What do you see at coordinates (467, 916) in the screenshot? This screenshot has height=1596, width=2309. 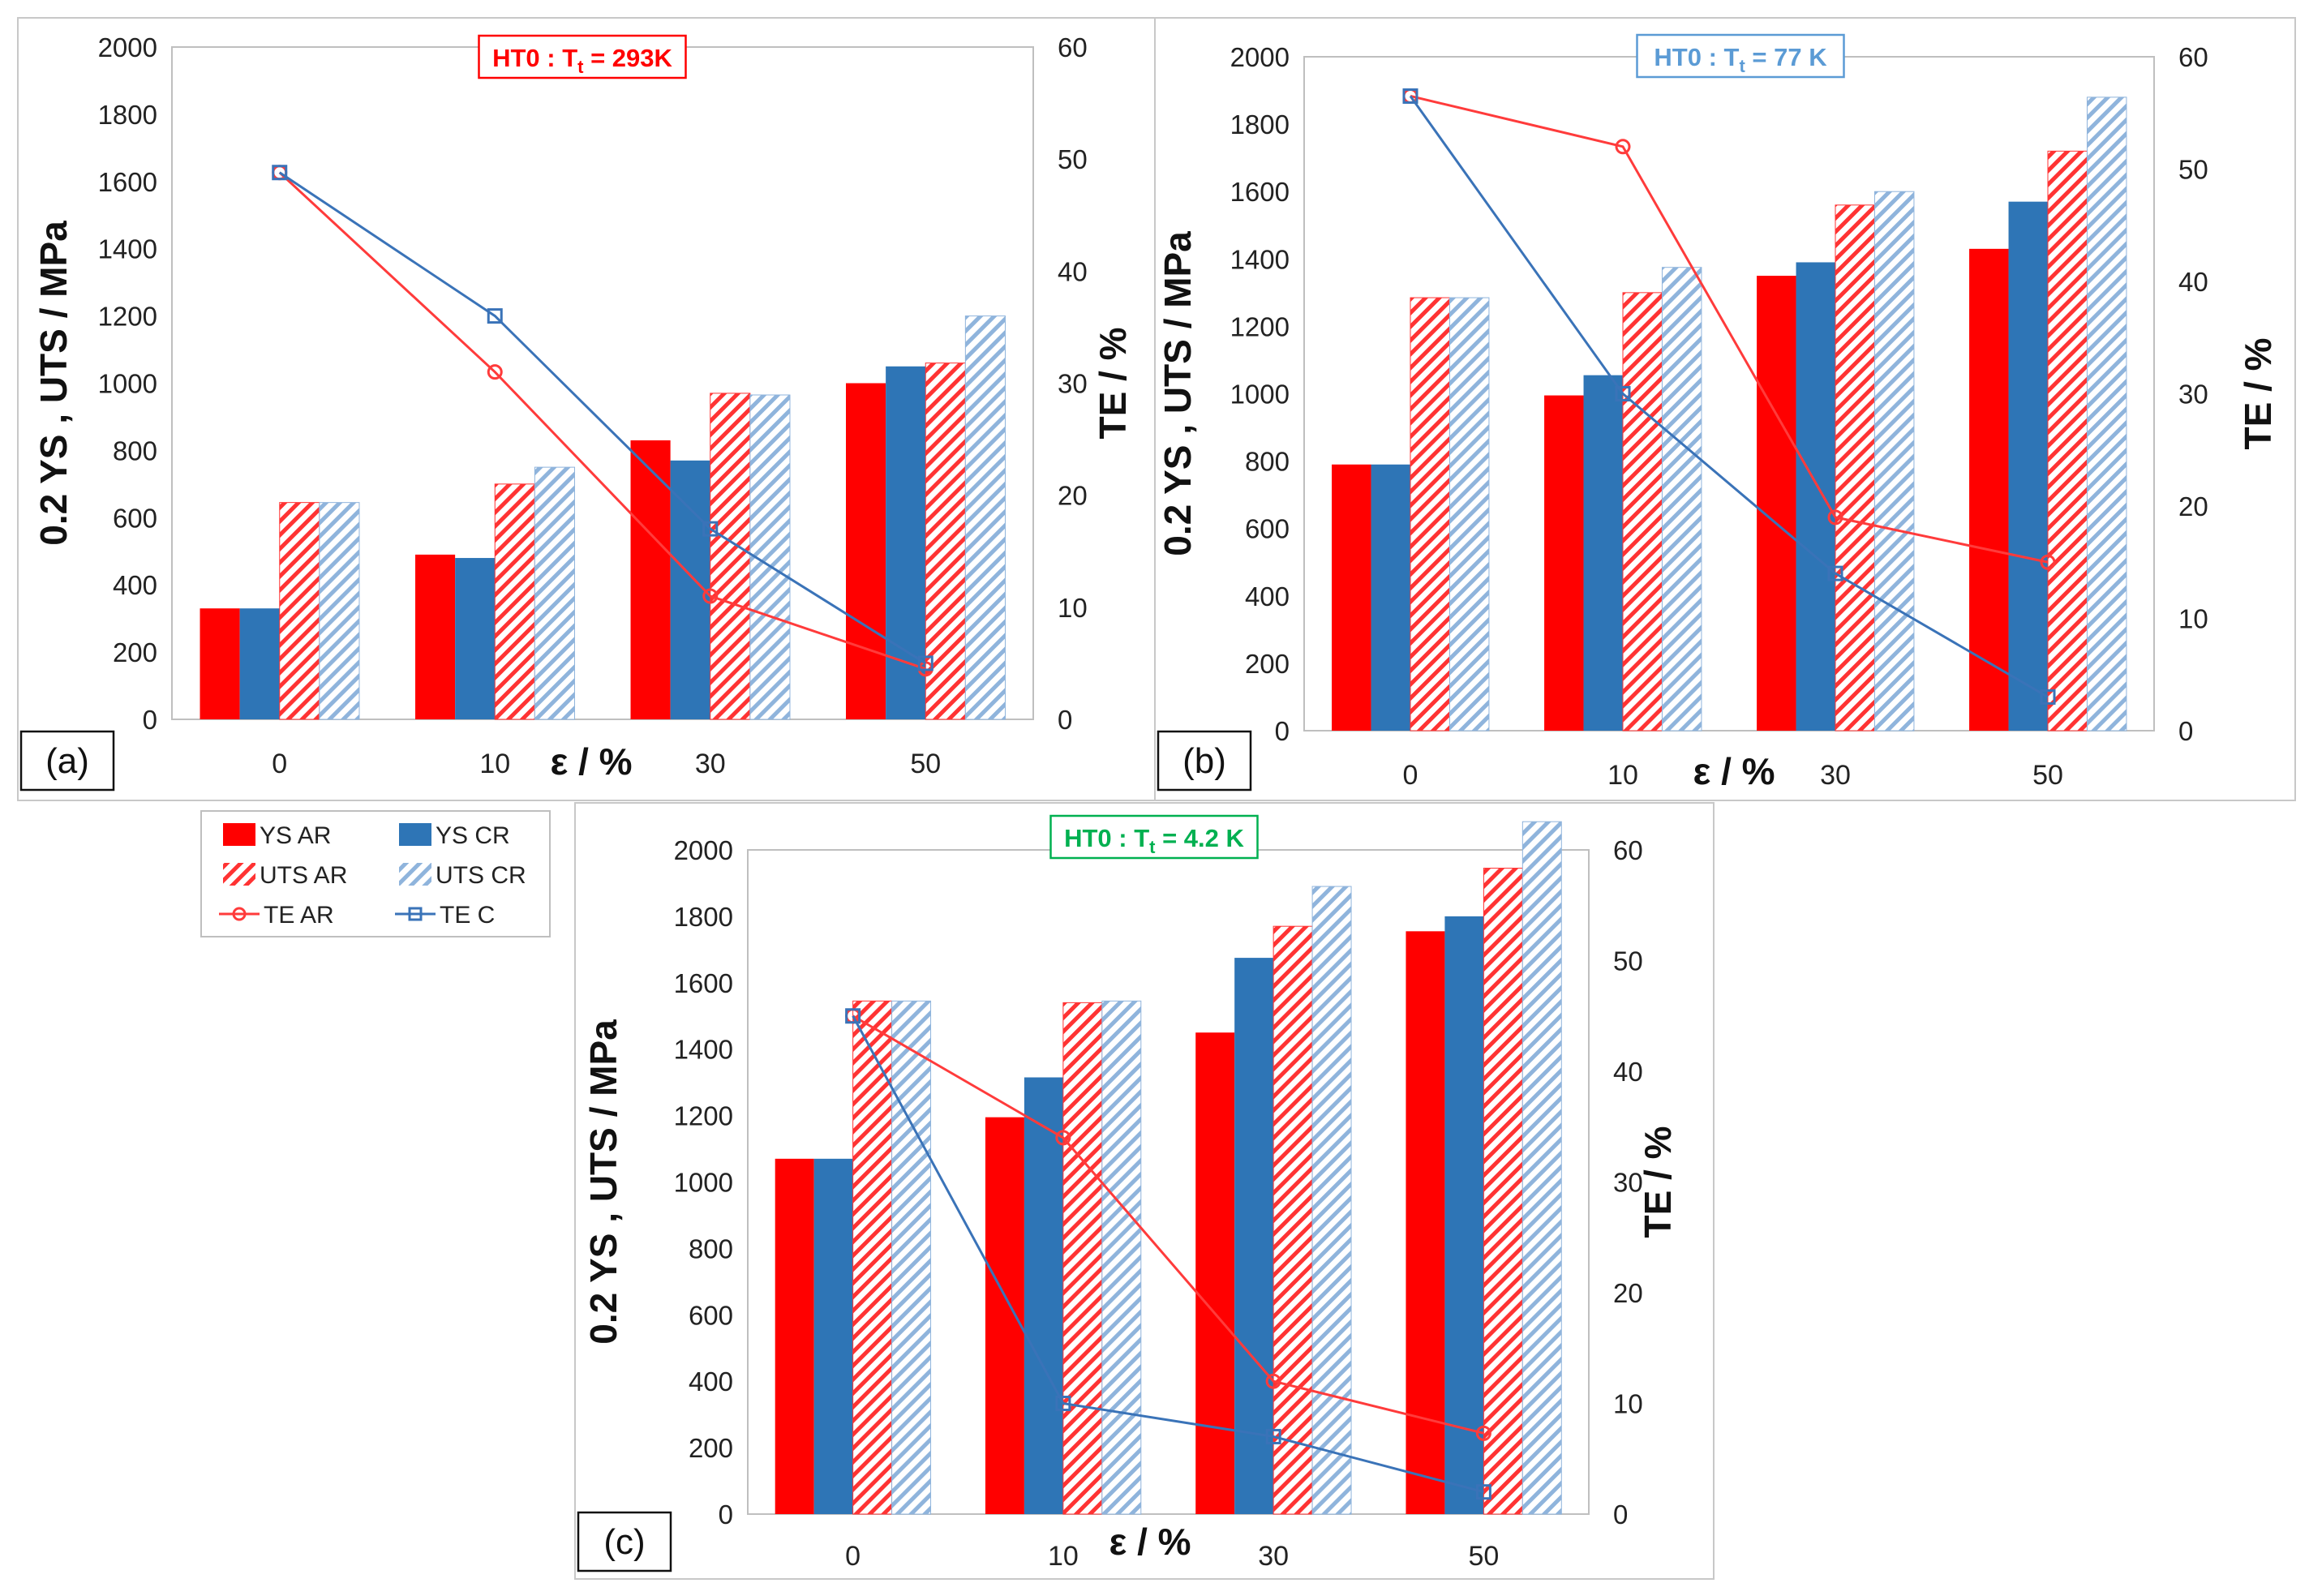 I see `legend-label-te-c: TE C` at bounding box center [467, 916].